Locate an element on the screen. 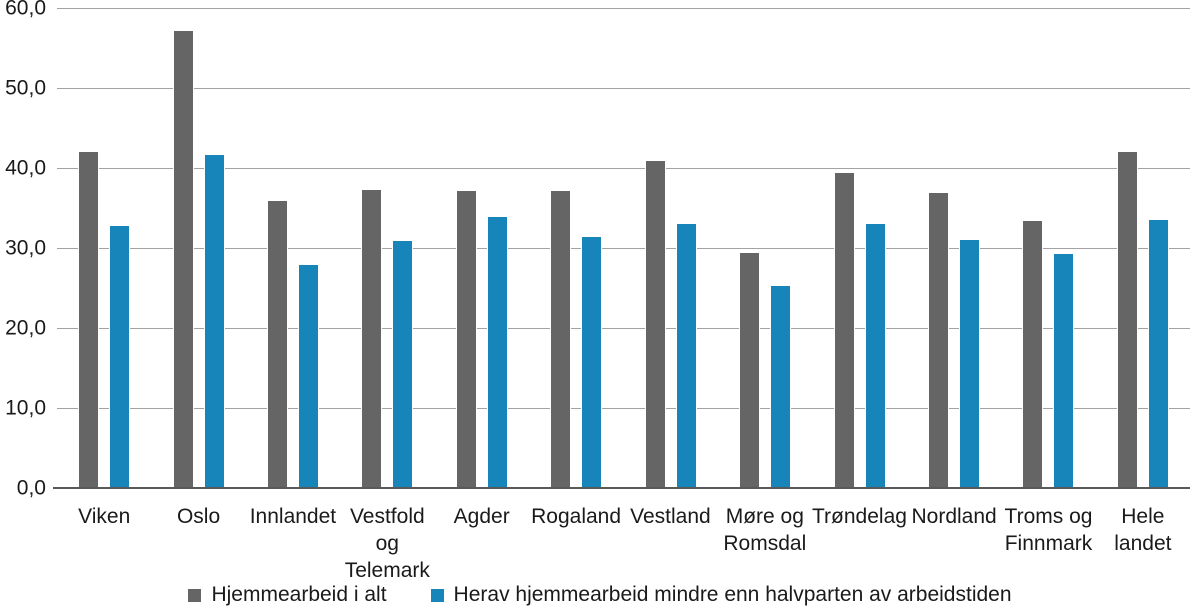  x-tick-label: Agder is located at coordinates (481, 516).